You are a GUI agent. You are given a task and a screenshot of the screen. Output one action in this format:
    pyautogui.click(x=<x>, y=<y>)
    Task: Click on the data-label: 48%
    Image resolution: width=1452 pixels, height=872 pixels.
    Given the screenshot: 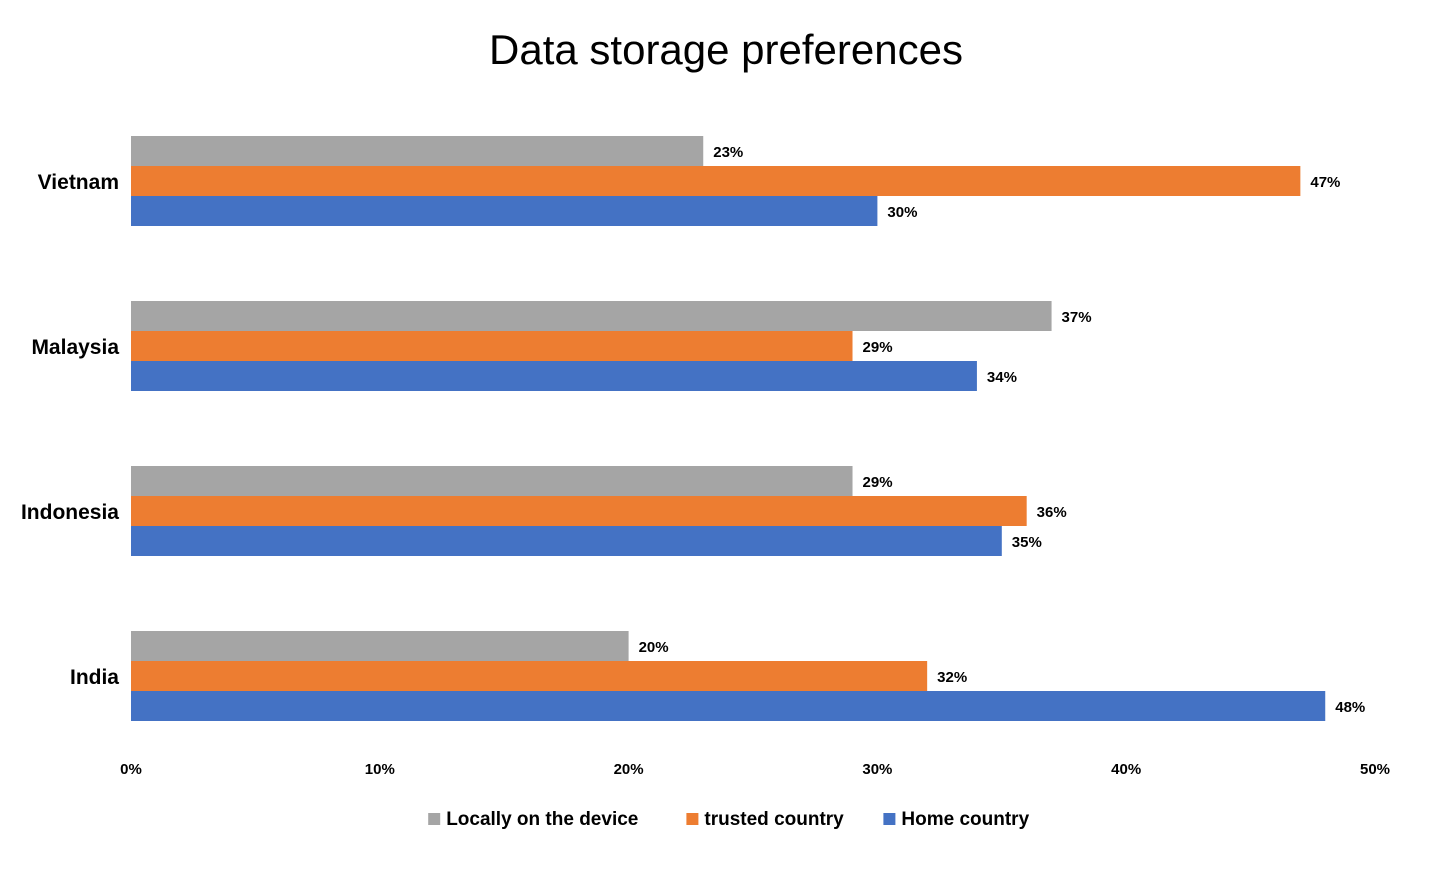 What is the action you would take?
    pyautogui.click(x=1350, y=707)
    